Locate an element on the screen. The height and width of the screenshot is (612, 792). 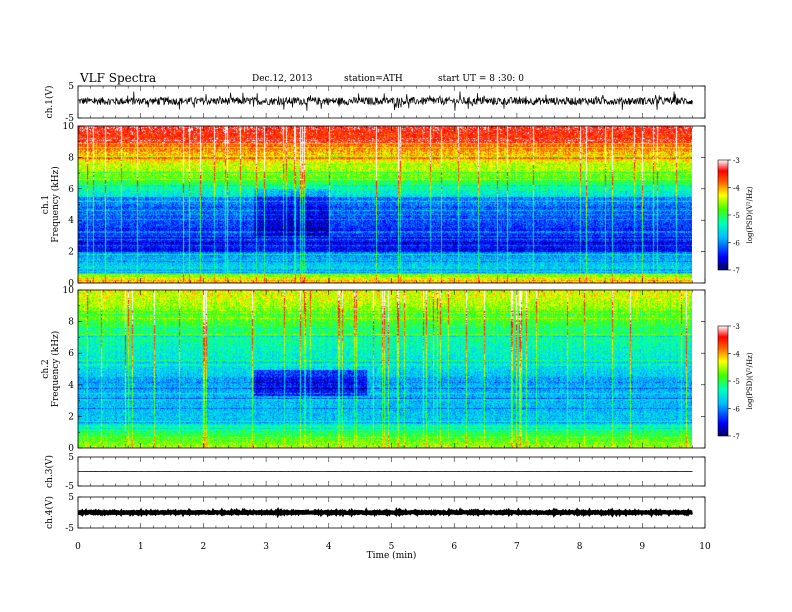
ch2-spectrogram-colorbar-tick-label: -7 is located at coordinates (736, 437).